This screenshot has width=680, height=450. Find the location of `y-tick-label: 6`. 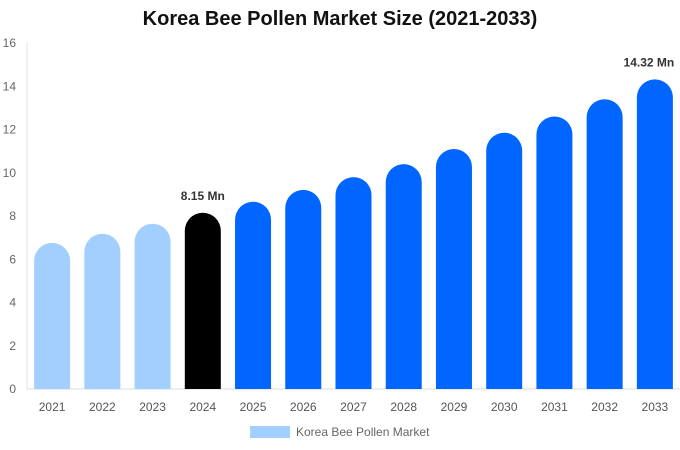

y-tick-label: 6 is located at coordinates (12, 259).